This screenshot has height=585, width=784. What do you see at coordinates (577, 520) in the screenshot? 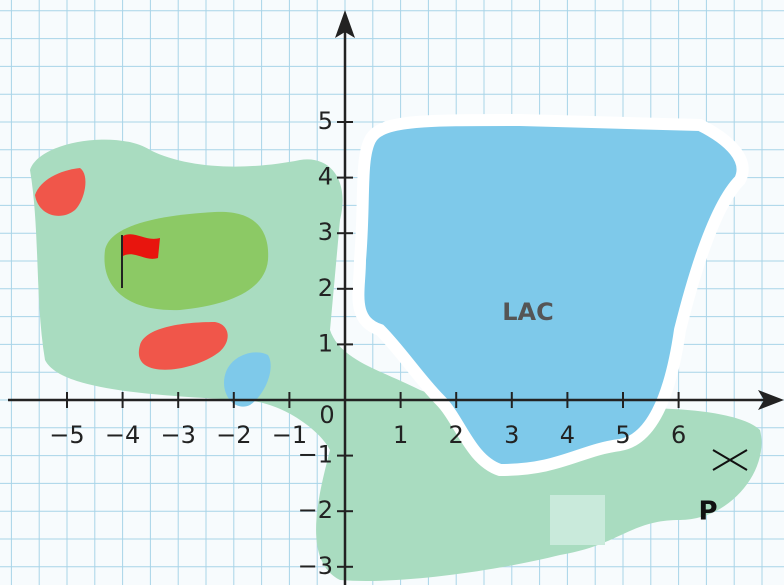
I see `patch` at bounding box center [577, 520].